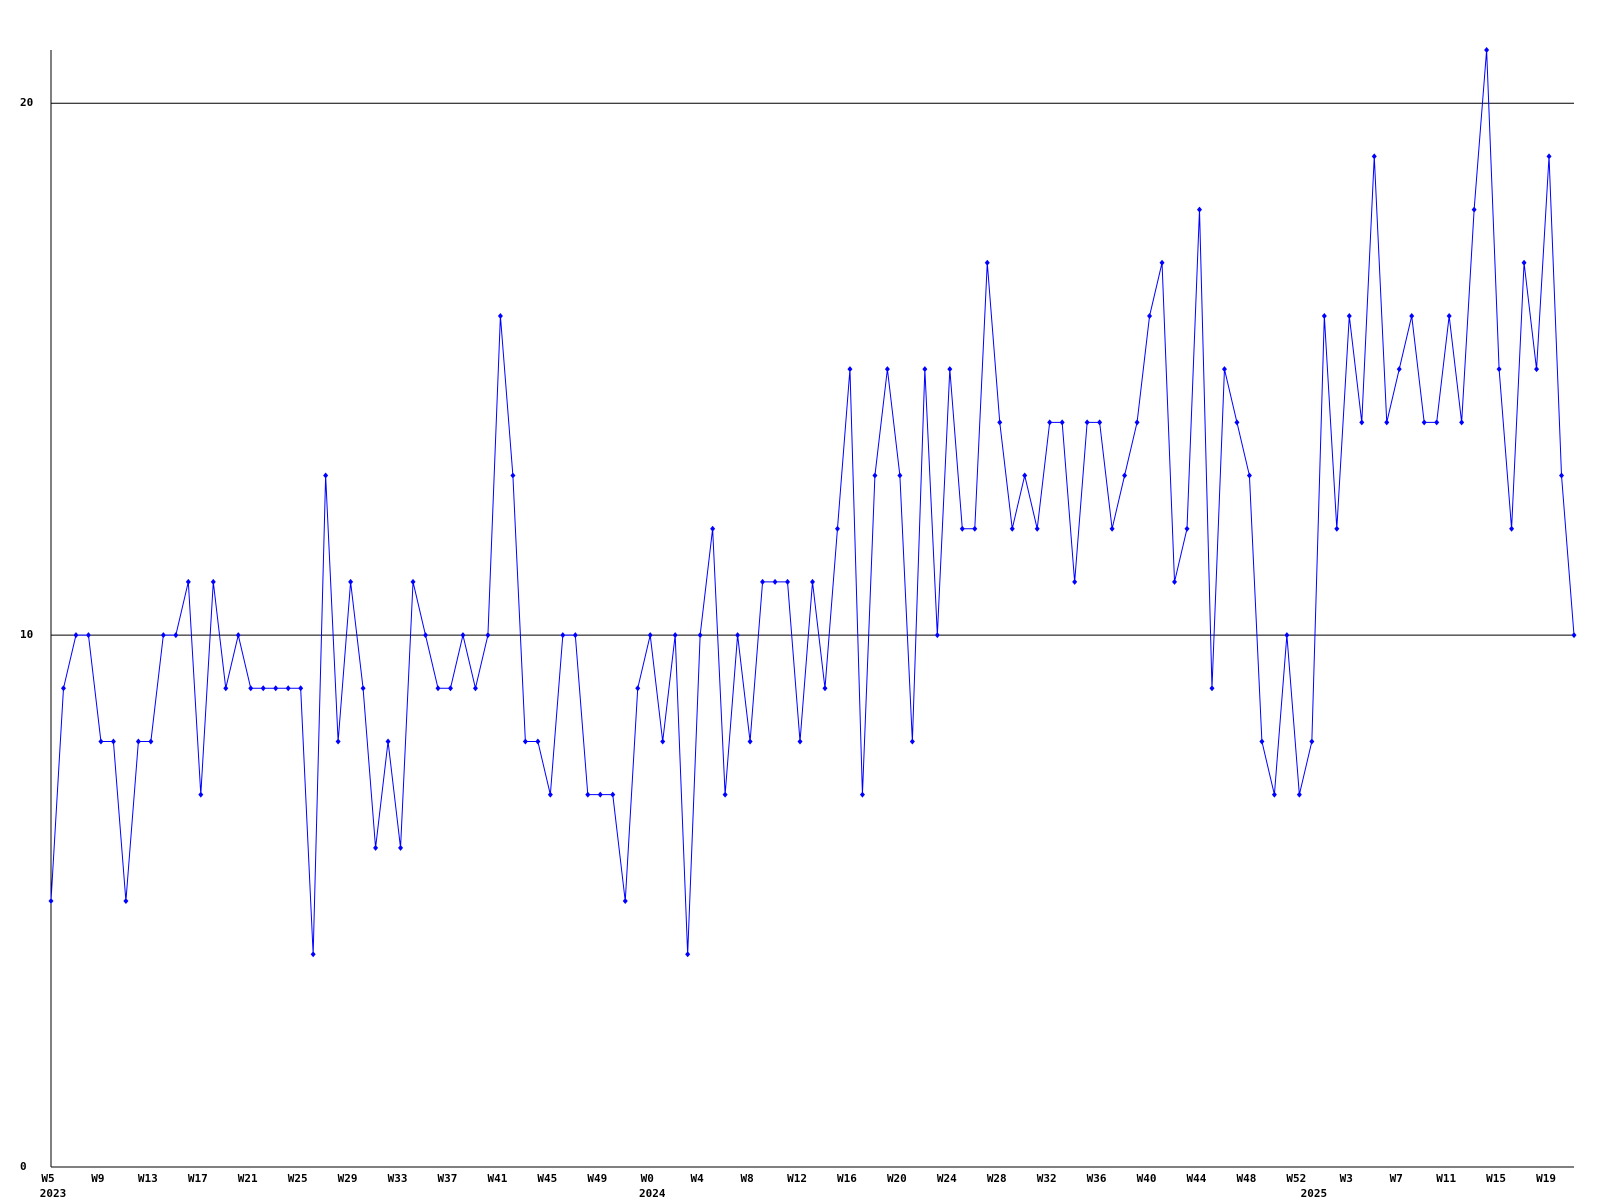 The width and height of the screenshot is (1600, 1200). I want to click on x-tick-label: W9, so click(97, 1178).